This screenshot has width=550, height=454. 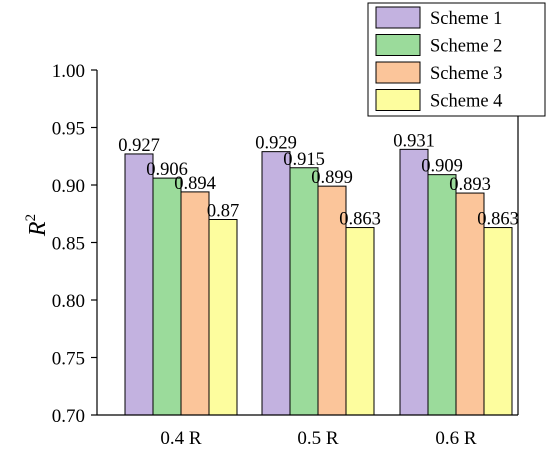 I want to click on value-label-s1-2: 0.931, so click(x=414, y=141).